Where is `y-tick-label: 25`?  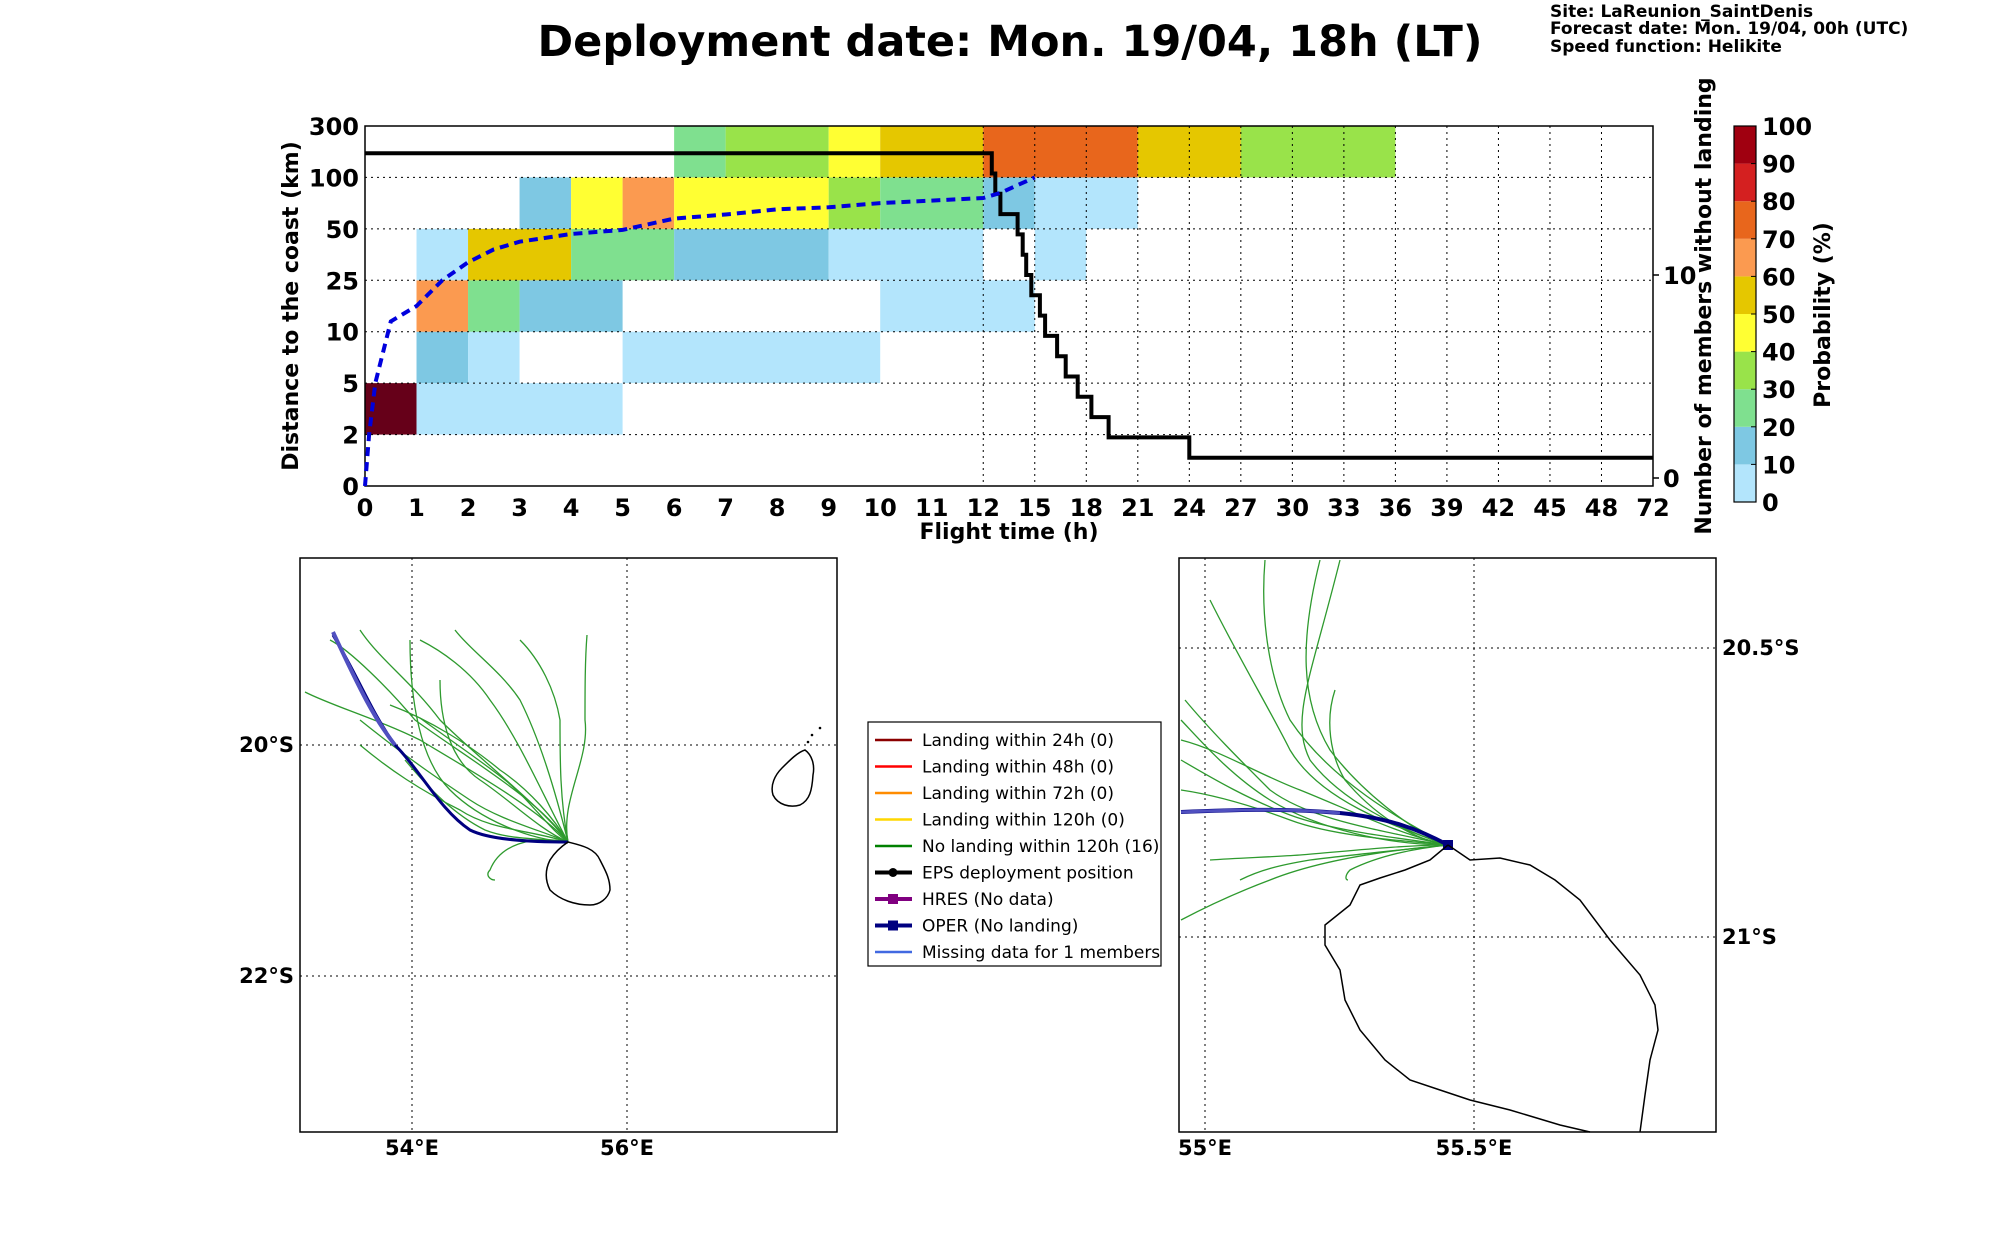
y-tick-label: 25 is located at coordinates (342, 281).